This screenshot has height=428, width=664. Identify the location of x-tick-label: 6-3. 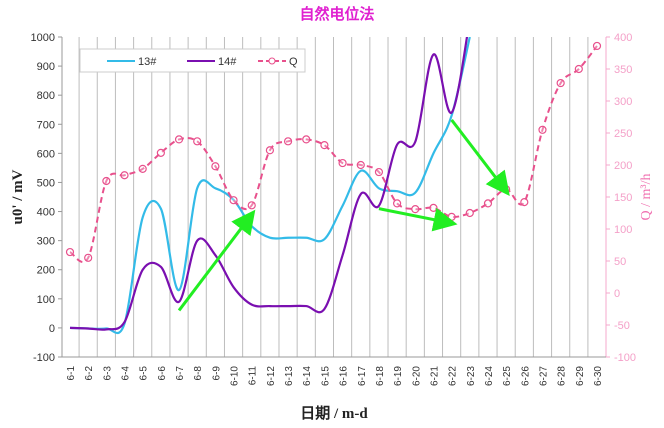
(107, 373).